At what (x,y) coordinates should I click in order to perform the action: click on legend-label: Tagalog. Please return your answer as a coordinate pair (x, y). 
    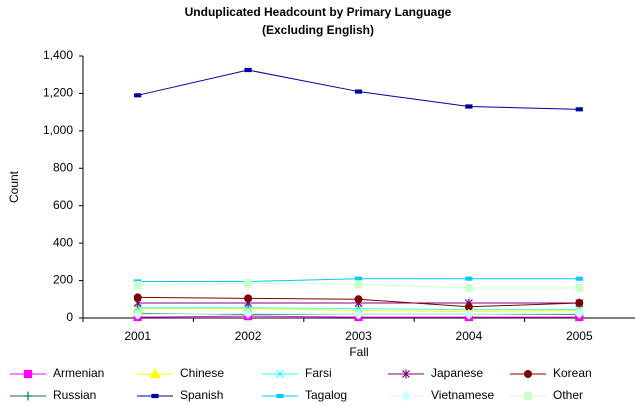
    Looking at the image, I should click on (326, 395).